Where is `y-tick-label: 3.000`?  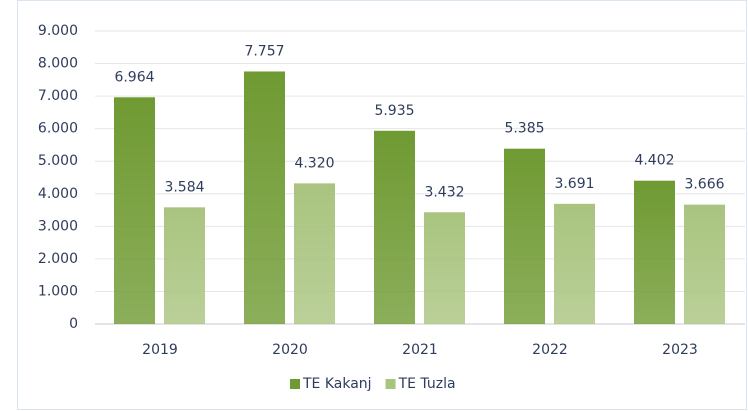
y-tick-label: 3.000 is located at coordinates (58, 226).